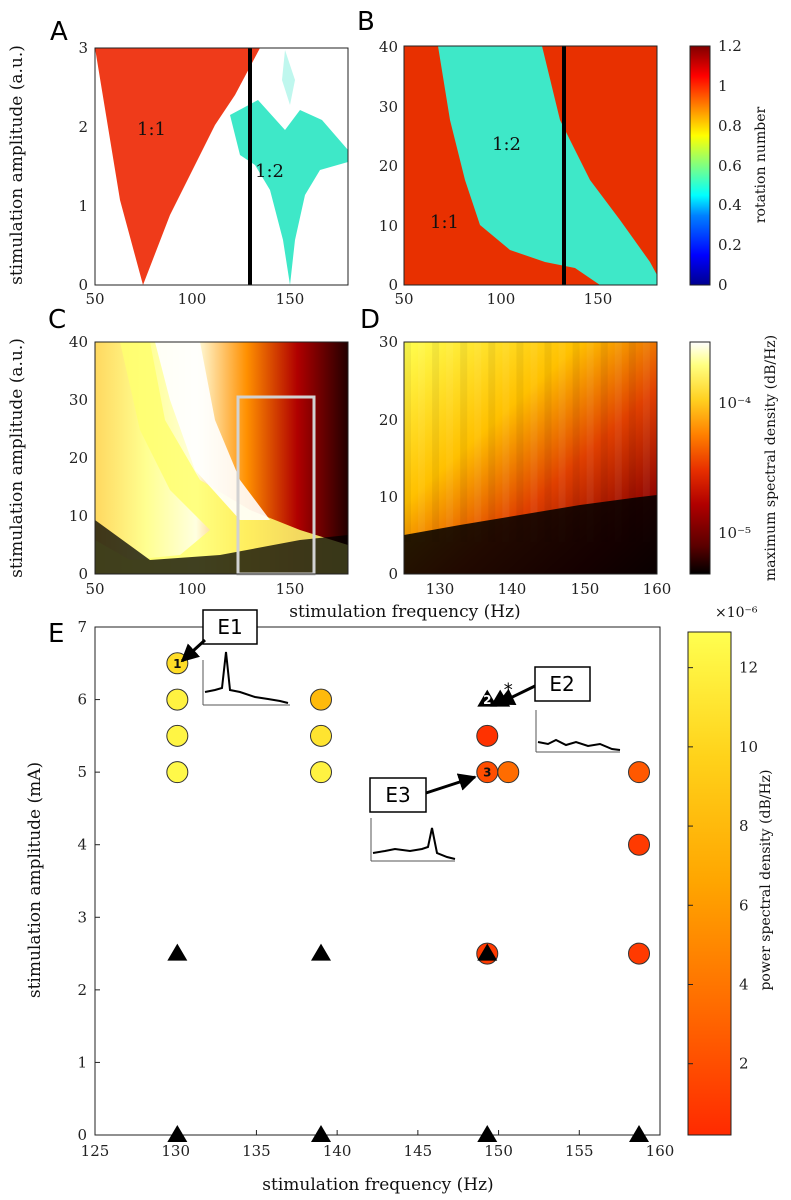 This screenshot has width=791, height=1200. Describe the element at coordinates (388, 47) in the screenshot. I see `b-ytick-40: 40` at that location.